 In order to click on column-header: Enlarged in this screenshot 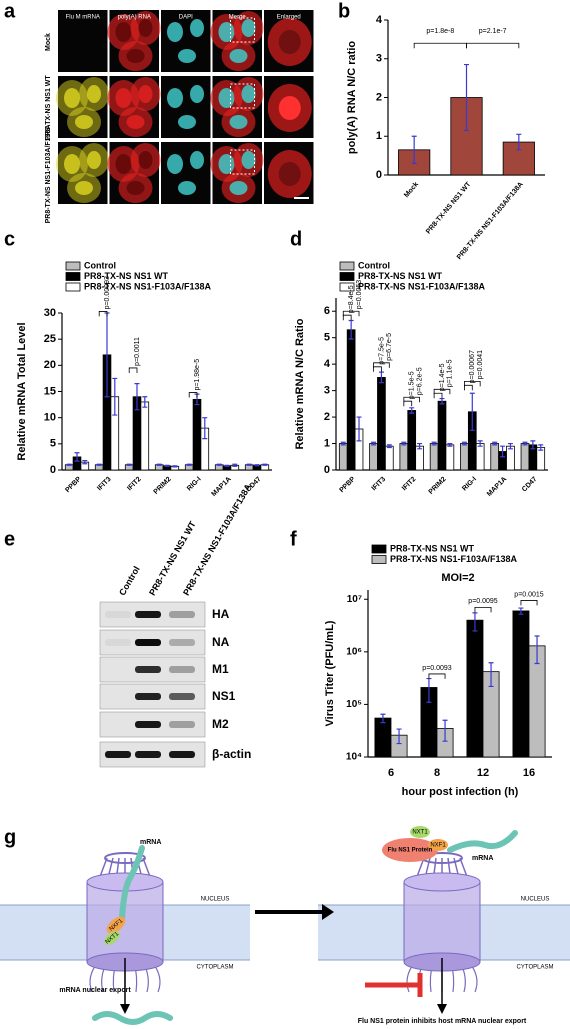, I will do `click(289, 18)`.